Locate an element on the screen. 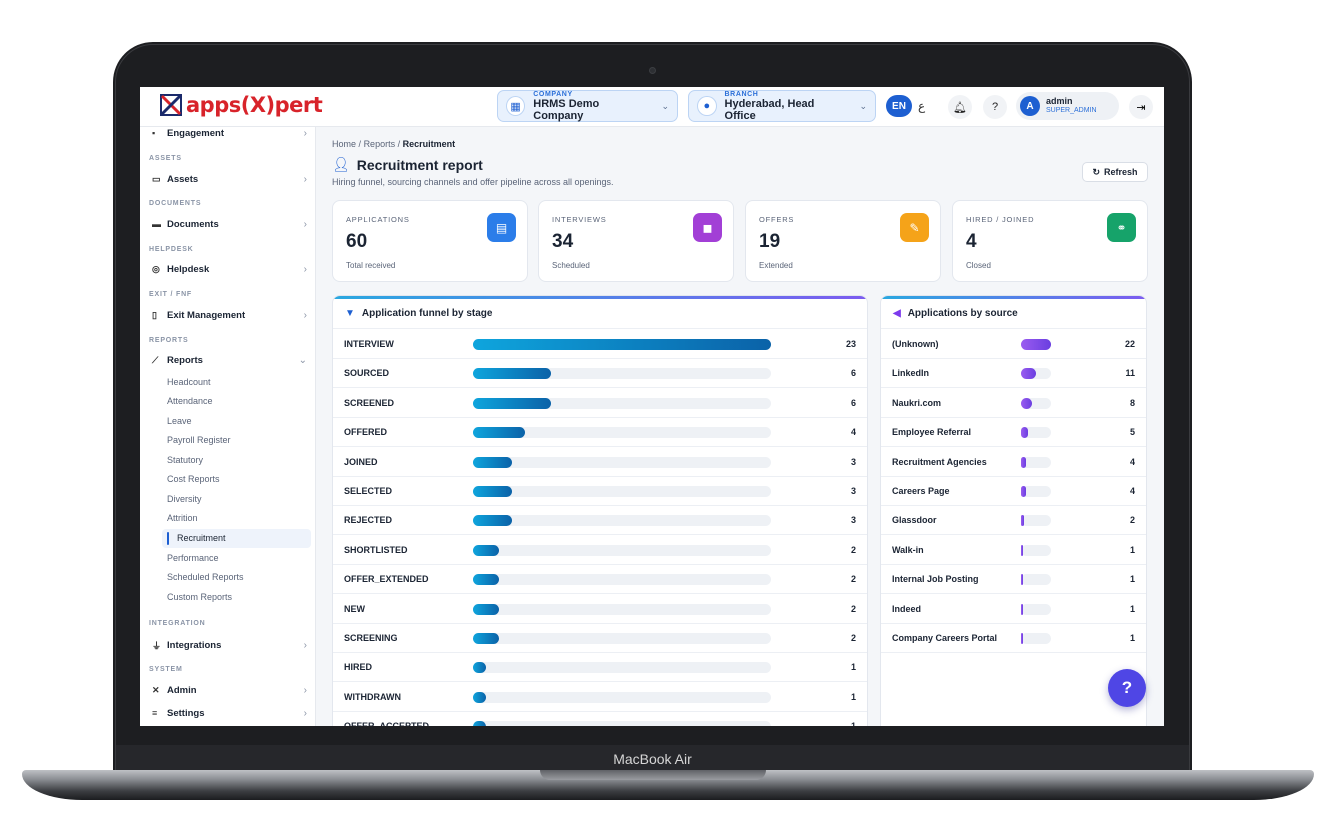 Image resolution: width=1336 pixels, height=816 pixels. funnel-row-value: 2 is located at coordinates (853, 579).